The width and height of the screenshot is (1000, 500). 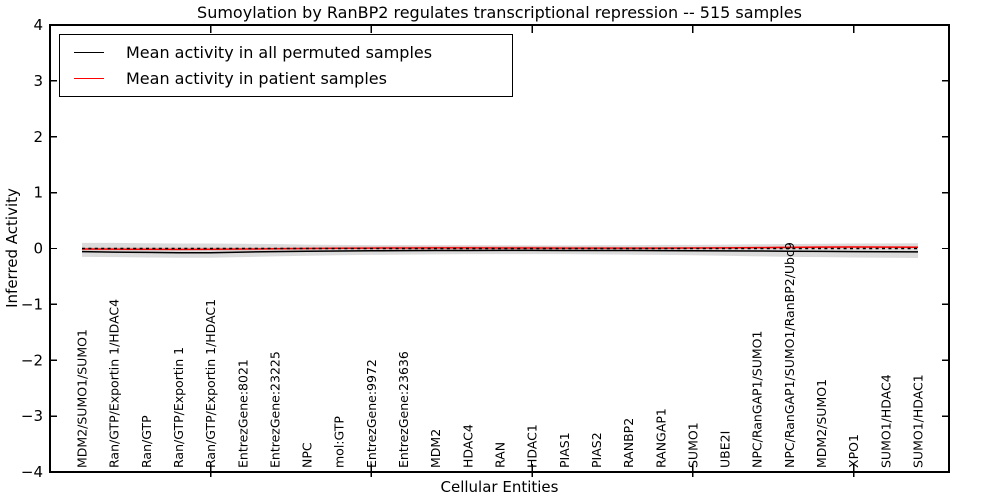 I want to click on y-tick-label: 1, so click(x=38, y=193).